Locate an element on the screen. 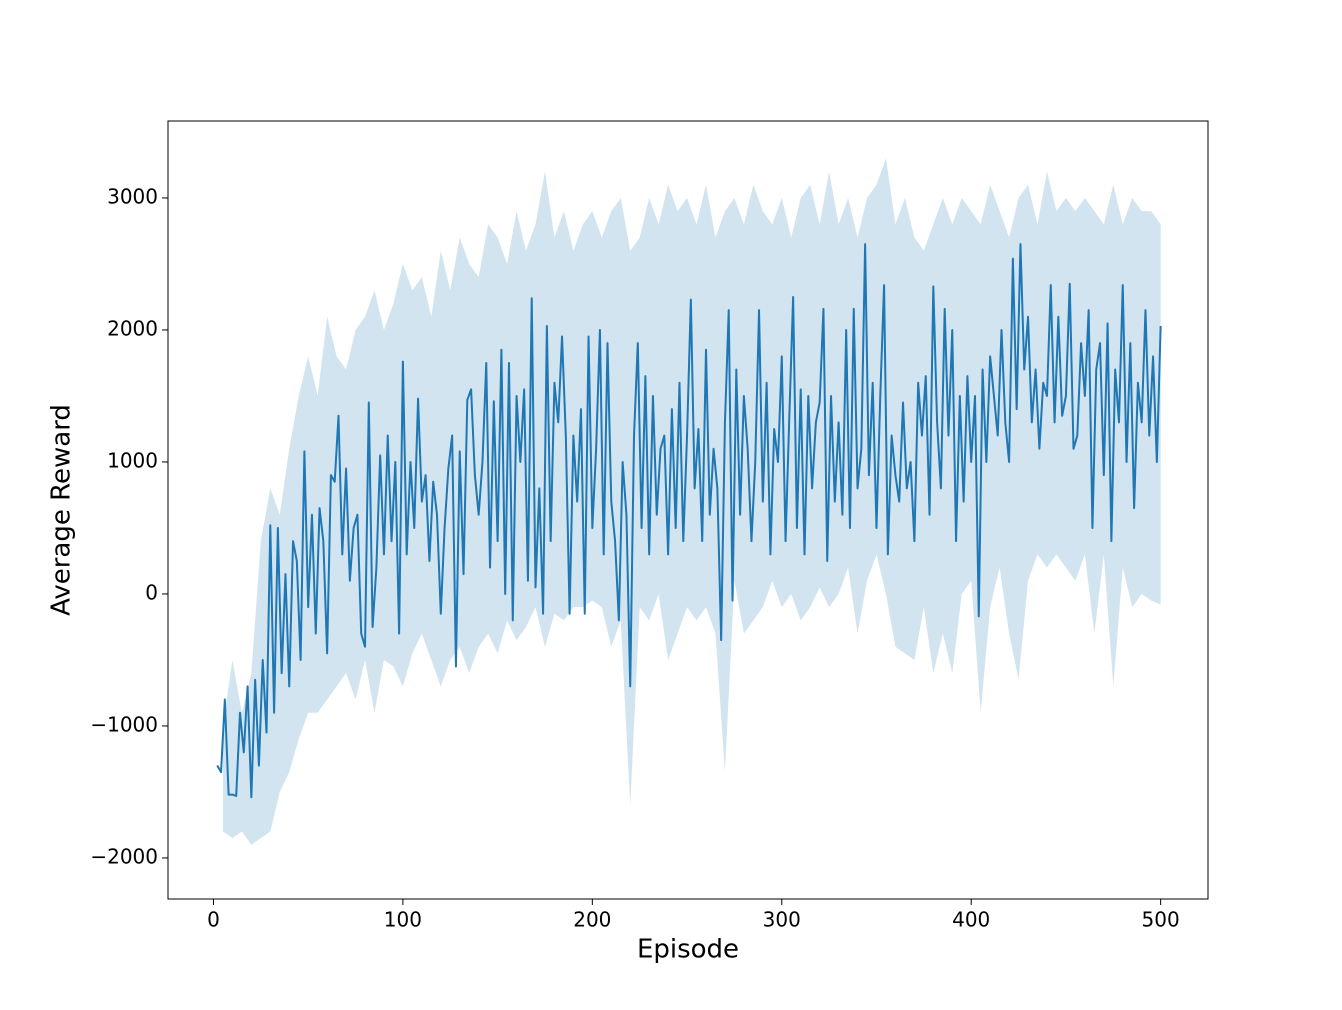 The height and width of the screenshot is (1010, 1342). y-tick-label: −1000 is located at coordinates (124, 724).